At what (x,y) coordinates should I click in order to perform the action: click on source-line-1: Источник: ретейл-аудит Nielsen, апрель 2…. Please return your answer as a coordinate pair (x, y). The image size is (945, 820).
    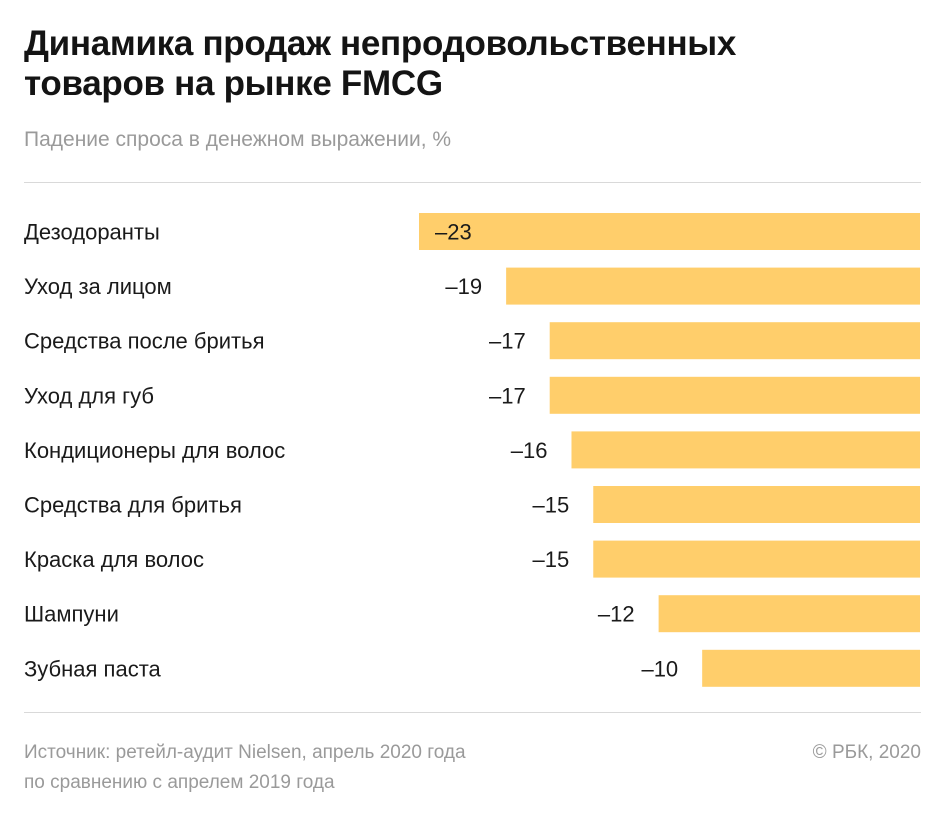
    Looking at the image, I should click on (245, 752).